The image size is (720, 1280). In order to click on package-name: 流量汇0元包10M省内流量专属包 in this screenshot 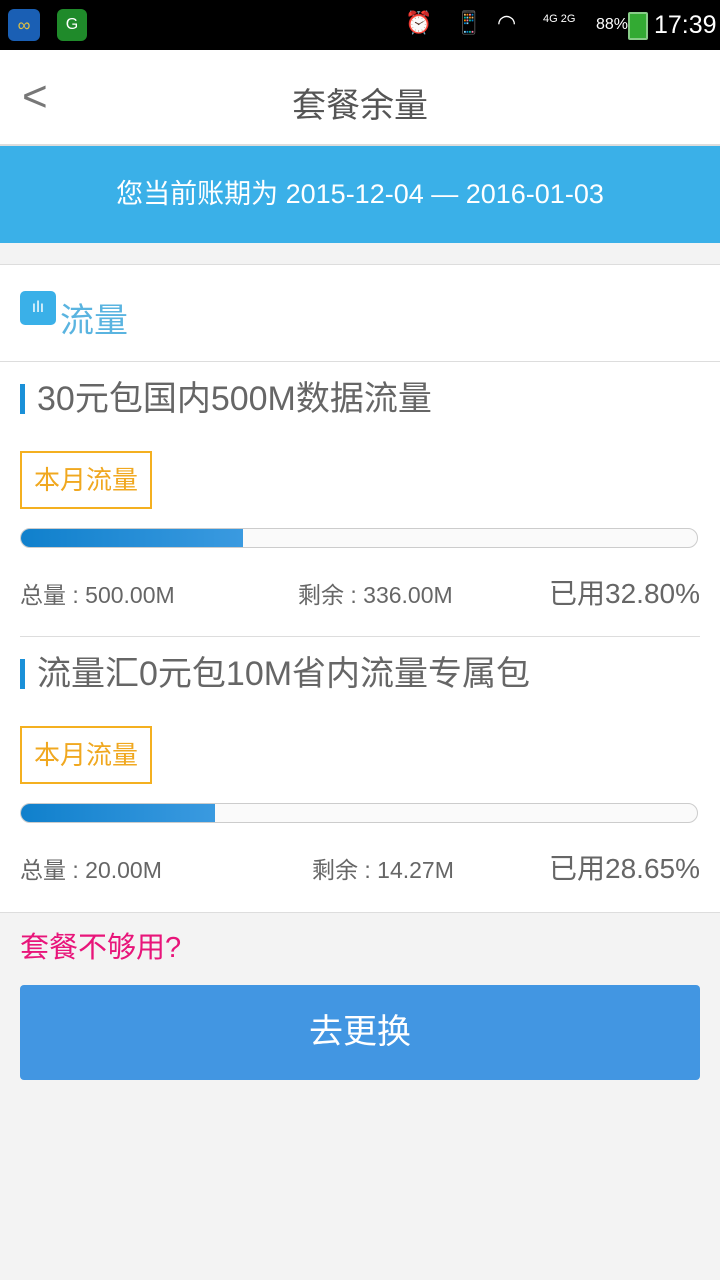, I will do `click(275, 674)`.